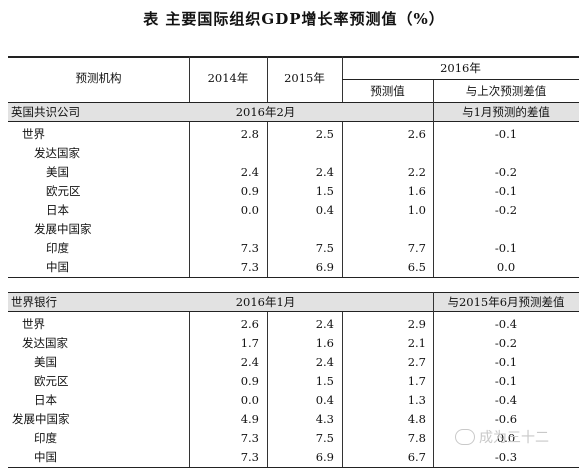 The height and width of the screenshot is (468, 588). I want to click on table-row: 欧元区 0.9 1.5 1.6 -0.1, so click(293, 190).